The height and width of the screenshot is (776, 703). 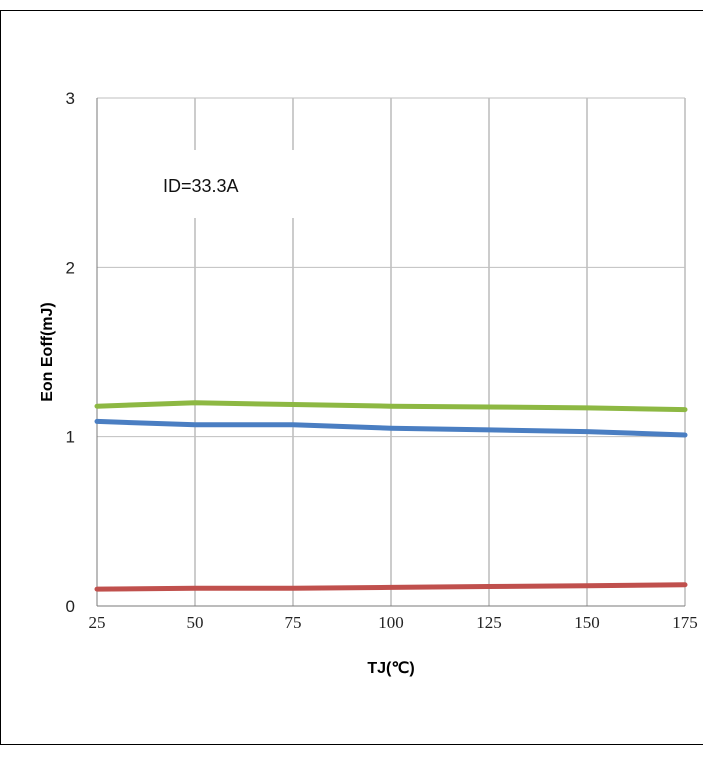 I want to click on y-axis-title: Eon Eoff(mJ), so click(x=47, y=352).